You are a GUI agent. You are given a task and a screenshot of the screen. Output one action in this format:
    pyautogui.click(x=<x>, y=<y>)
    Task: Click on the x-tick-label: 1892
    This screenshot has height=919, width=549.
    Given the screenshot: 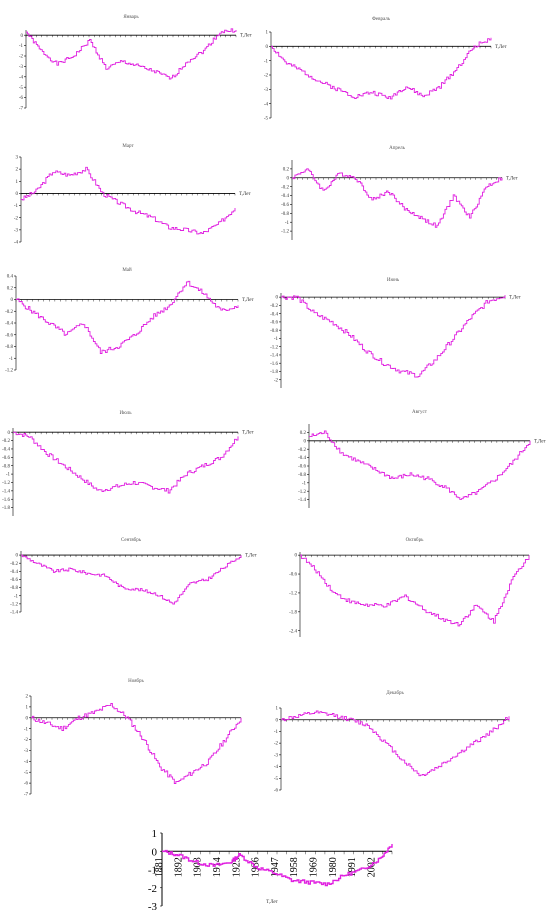 What is the action you would take?
    pyautogui.click(x=178, y=867)
    